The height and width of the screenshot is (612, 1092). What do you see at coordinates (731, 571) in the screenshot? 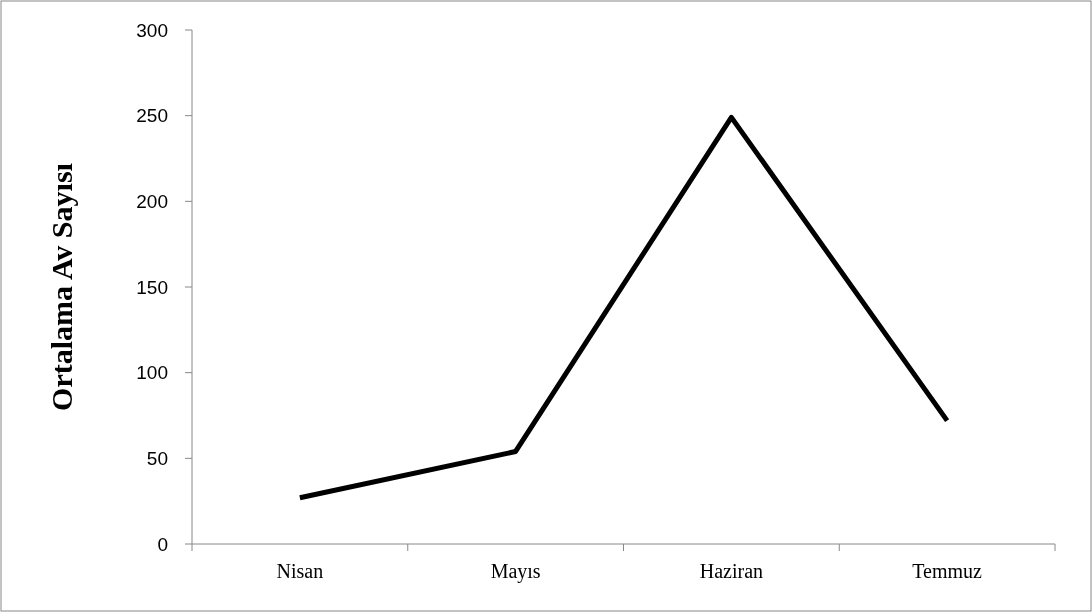
I see `x-tick-label: Haziran` at bounding box center [731, 571].